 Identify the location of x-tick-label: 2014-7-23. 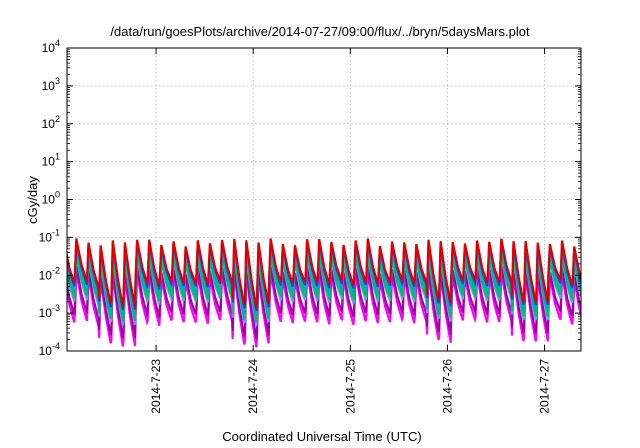
(156, 386).